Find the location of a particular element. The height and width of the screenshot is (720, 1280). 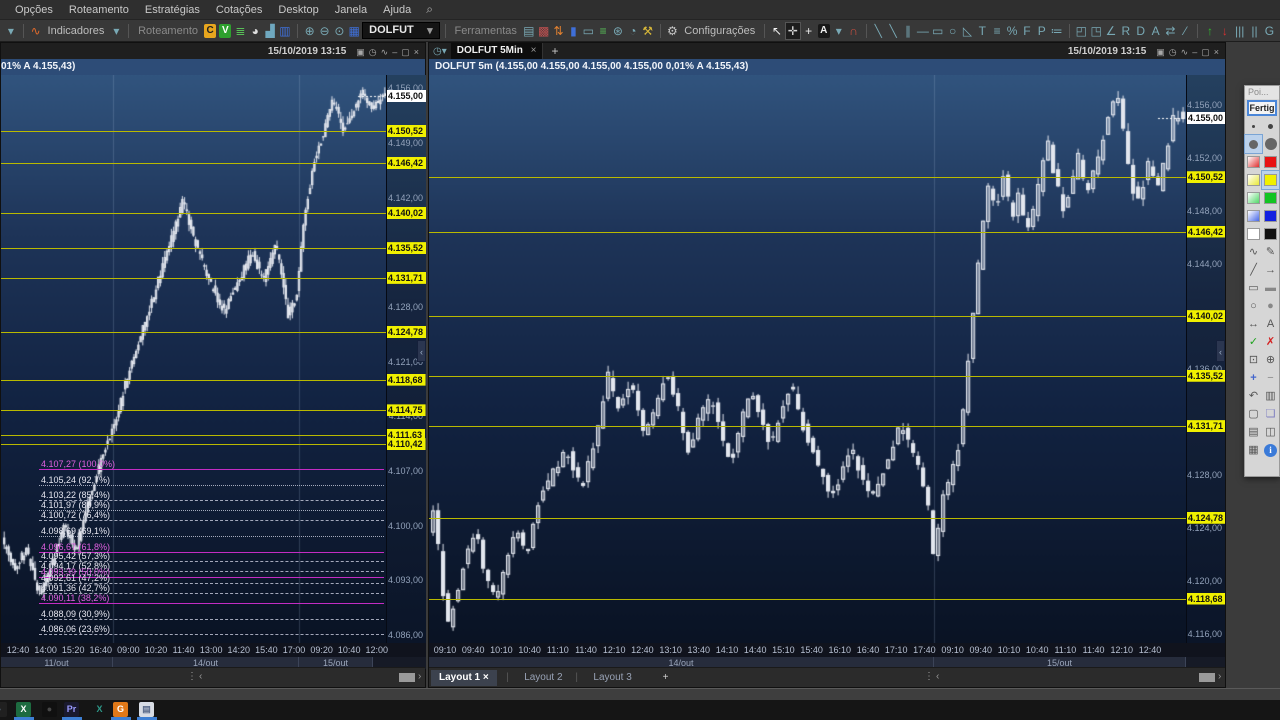

maximize-icon: ▢ is located at coordinates (1205, 52).